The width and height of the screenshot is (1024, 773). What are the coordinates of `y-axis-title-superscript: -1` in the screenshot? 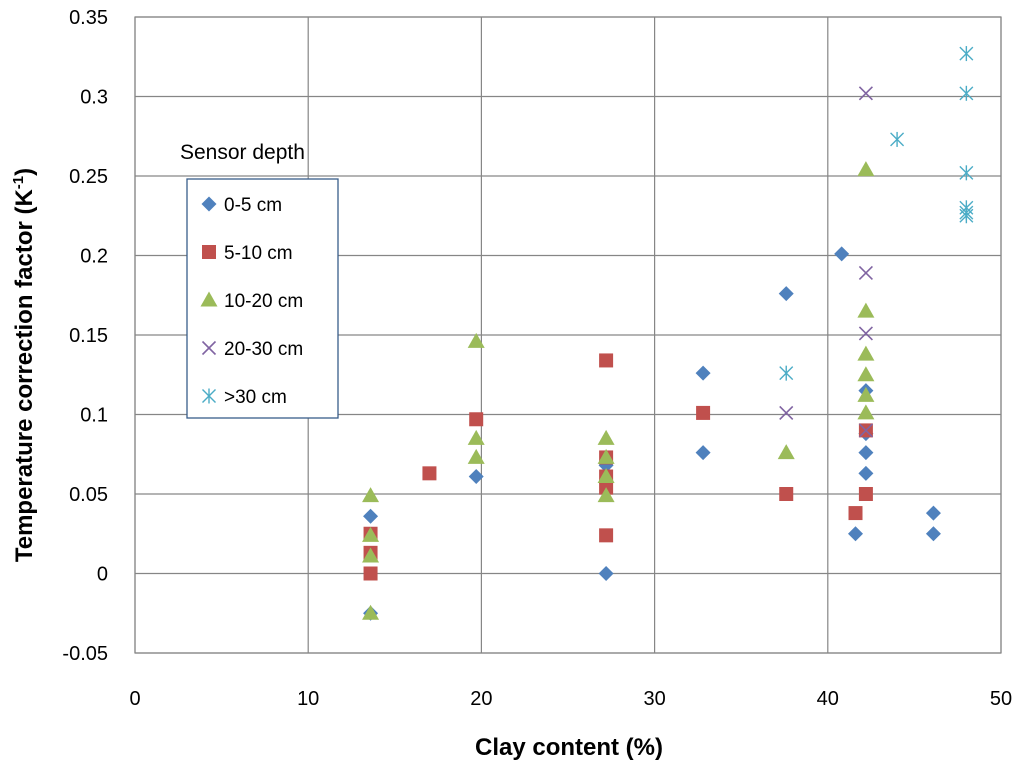 It's located at (18, 182).